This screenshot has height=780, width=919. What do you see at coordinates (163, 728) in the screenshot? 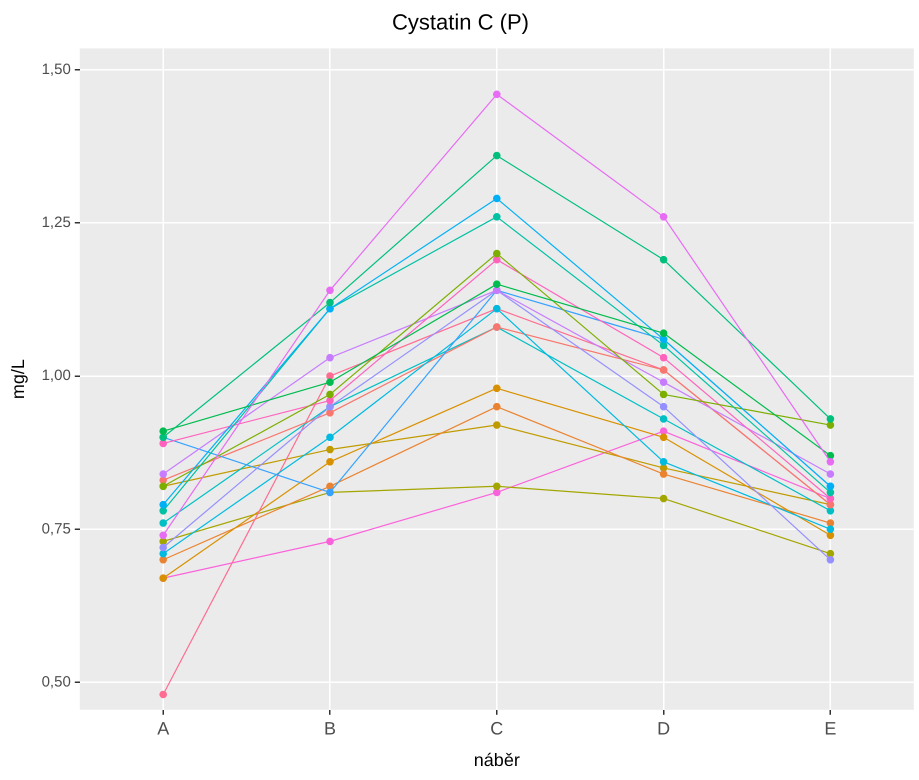
I see `x-tick-label: A` at bounding box center [163, 728].